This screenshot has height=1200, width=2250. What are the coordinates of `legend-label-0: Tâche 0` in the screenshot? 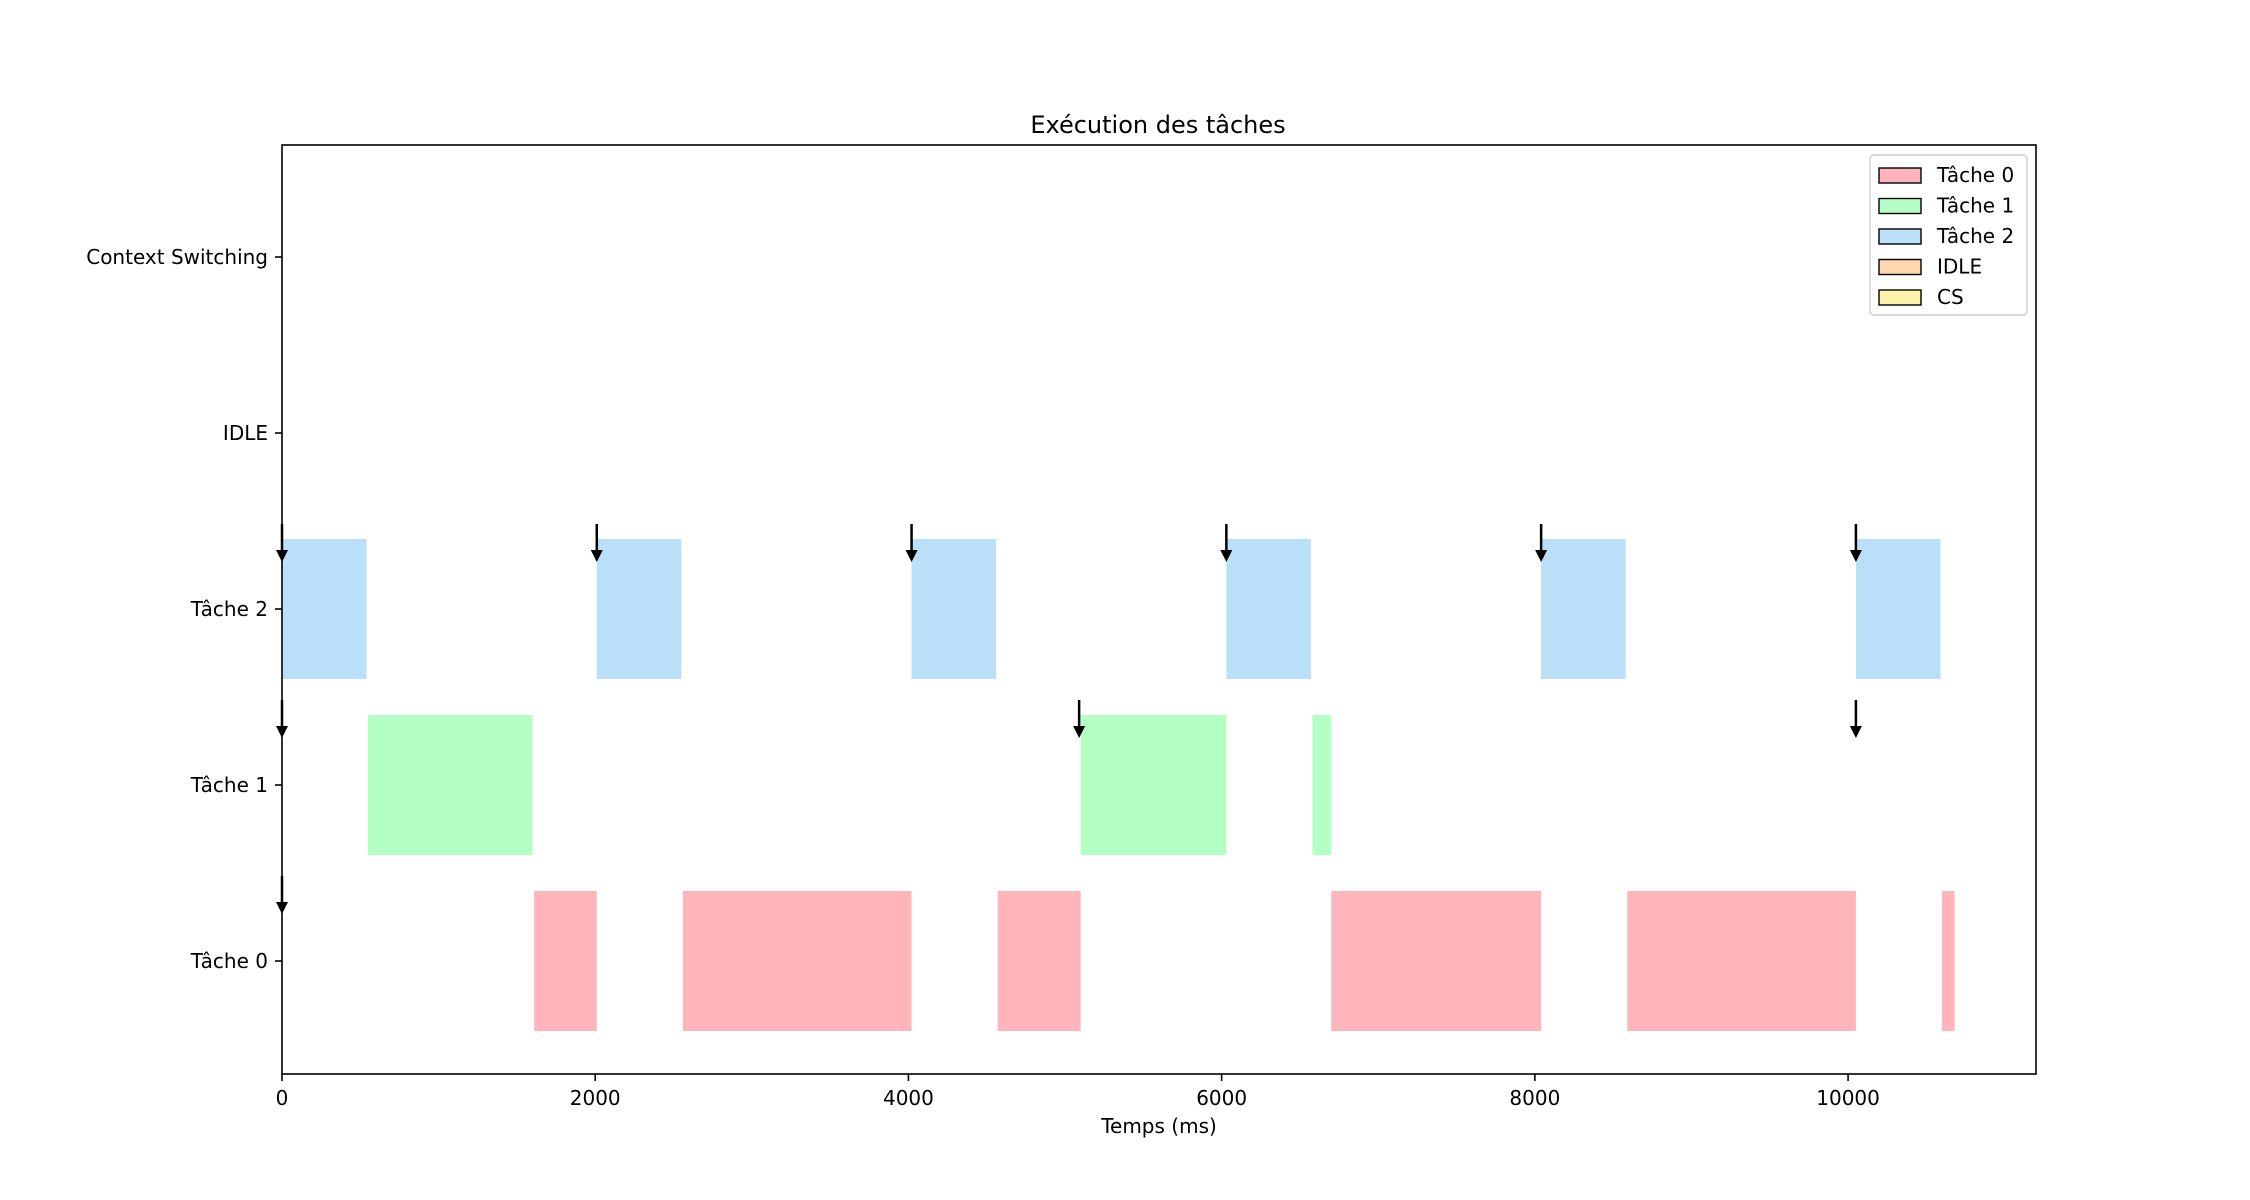 It's located at (1975, 175).